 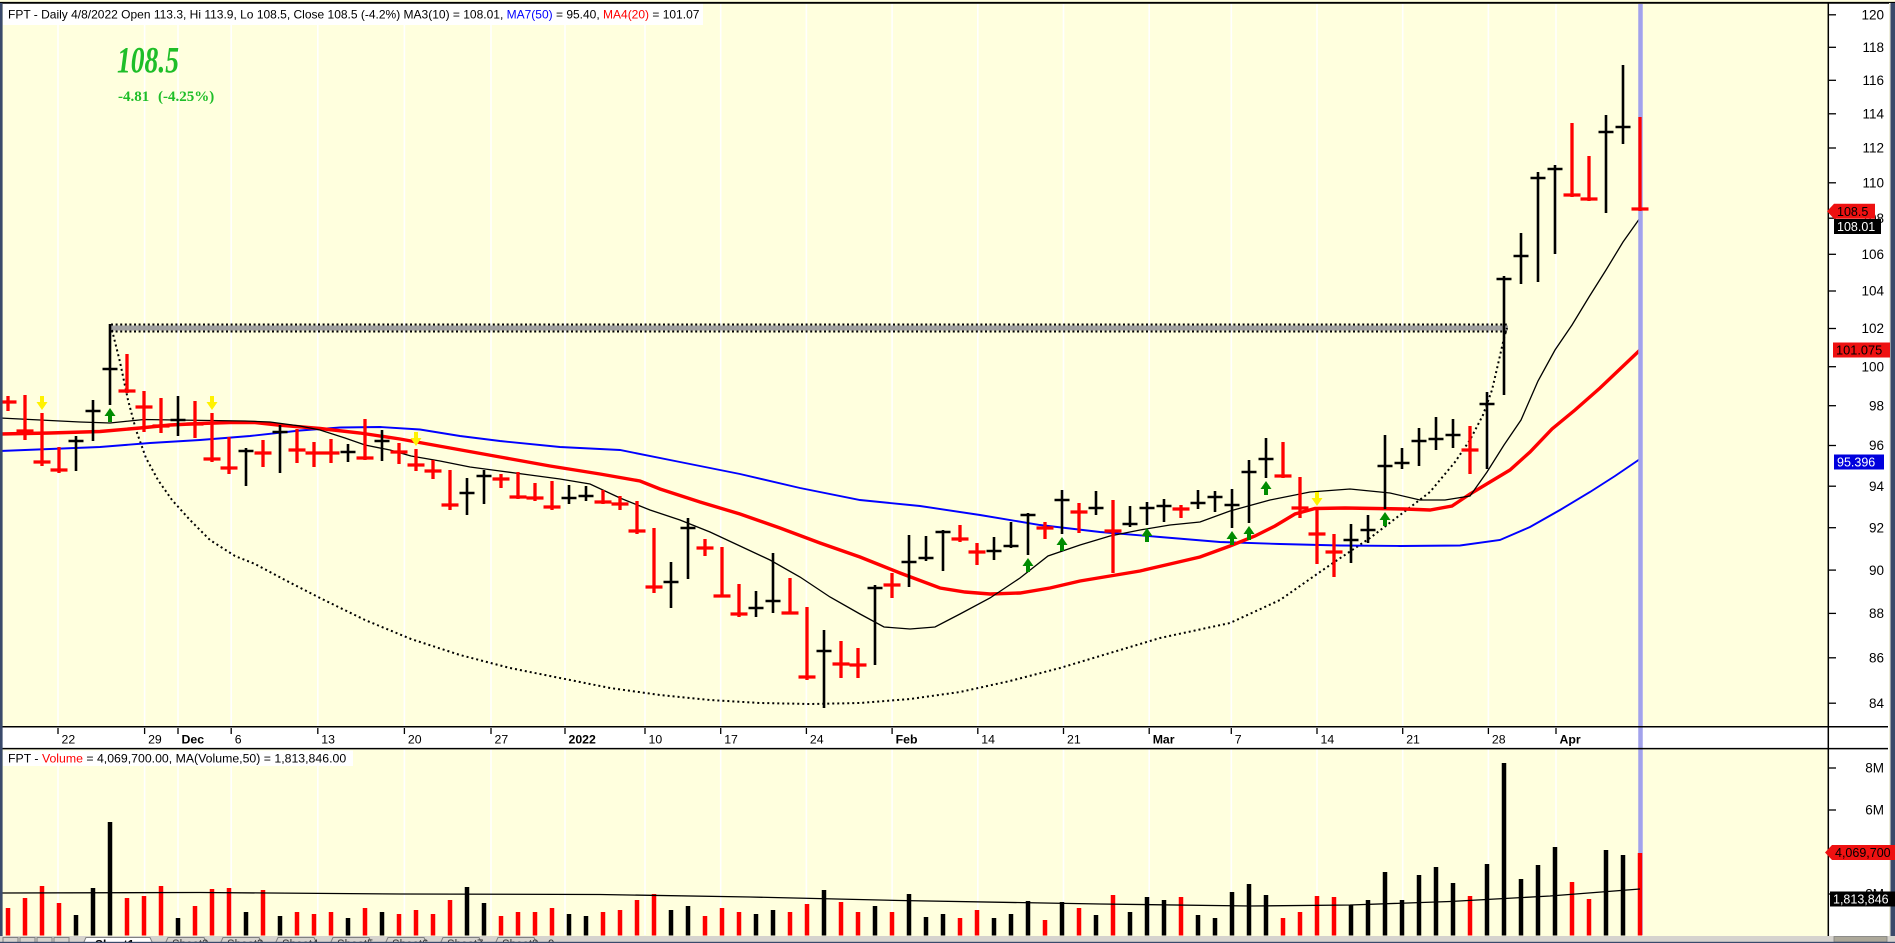 I want to click on svg-text: 118, so click(x=1873, y=47).